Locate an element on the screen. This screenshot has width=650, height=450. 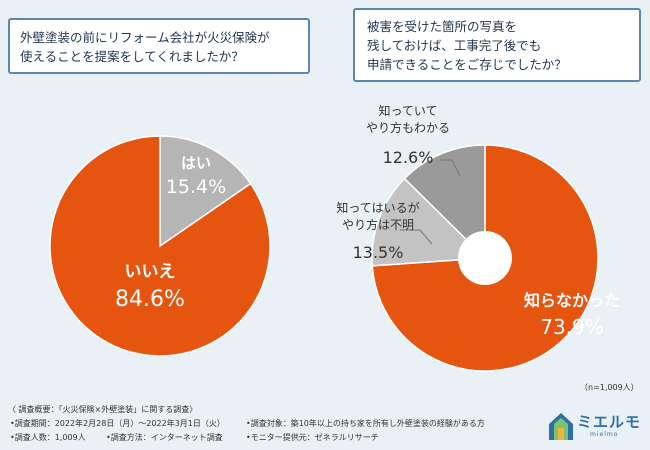
pie1-label-group-no: いいえ 84.6% is located at coordinates (150, 287).